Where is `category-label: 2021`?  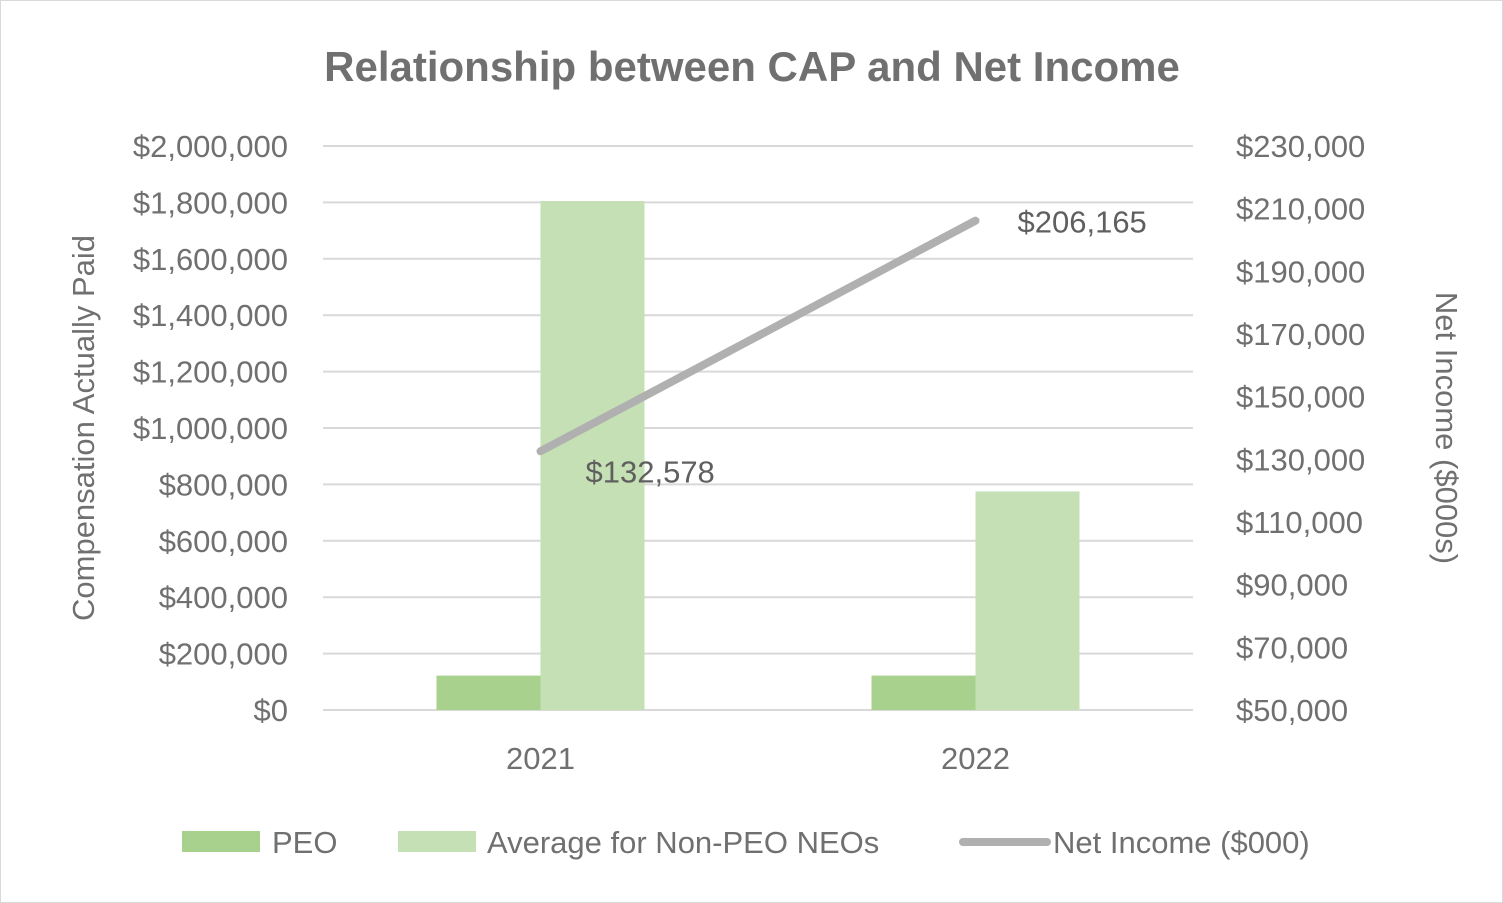 category-label: 2021 is located at coordinates (540, 758).